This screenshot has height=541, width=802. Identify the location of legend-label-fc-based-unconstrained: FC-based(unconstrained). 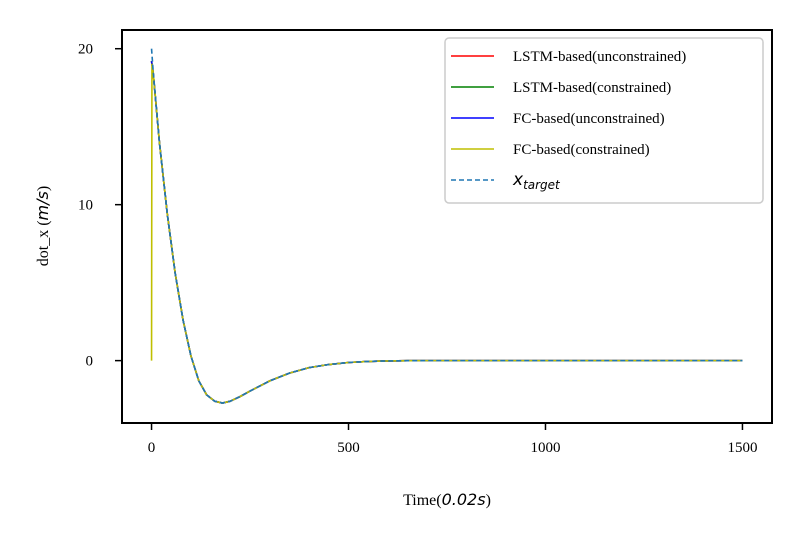
(589, 119).